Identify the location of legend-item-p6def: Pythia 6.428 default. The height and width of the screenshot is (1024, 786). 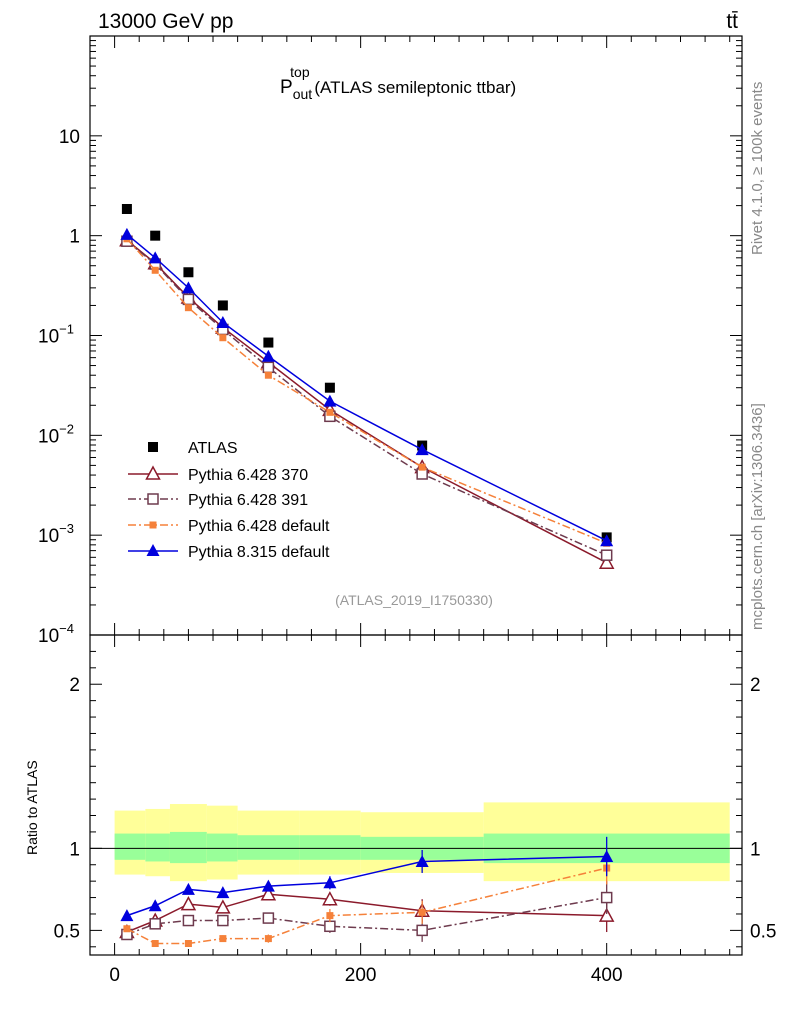
(229, 526).